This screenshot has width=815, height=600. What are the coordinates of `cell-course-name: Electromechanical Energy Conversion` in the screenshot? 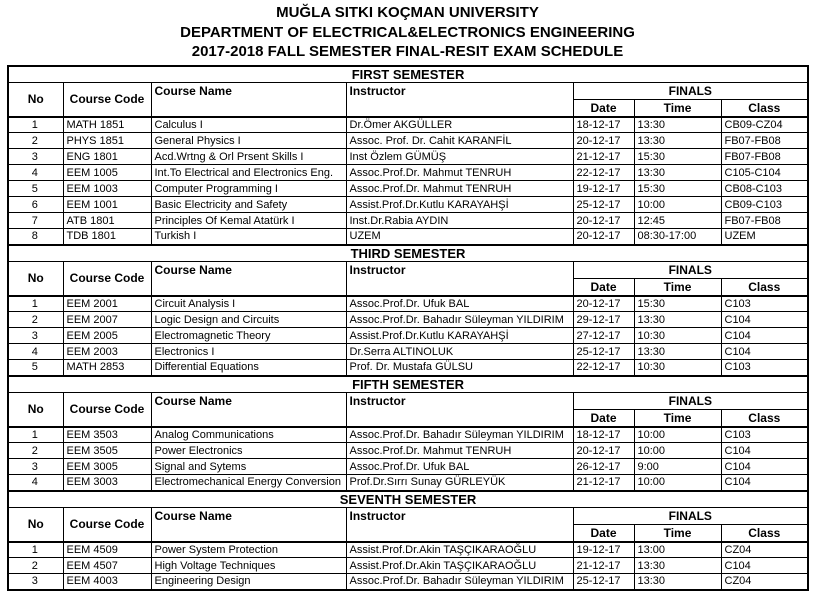 It's located at (248, 482).